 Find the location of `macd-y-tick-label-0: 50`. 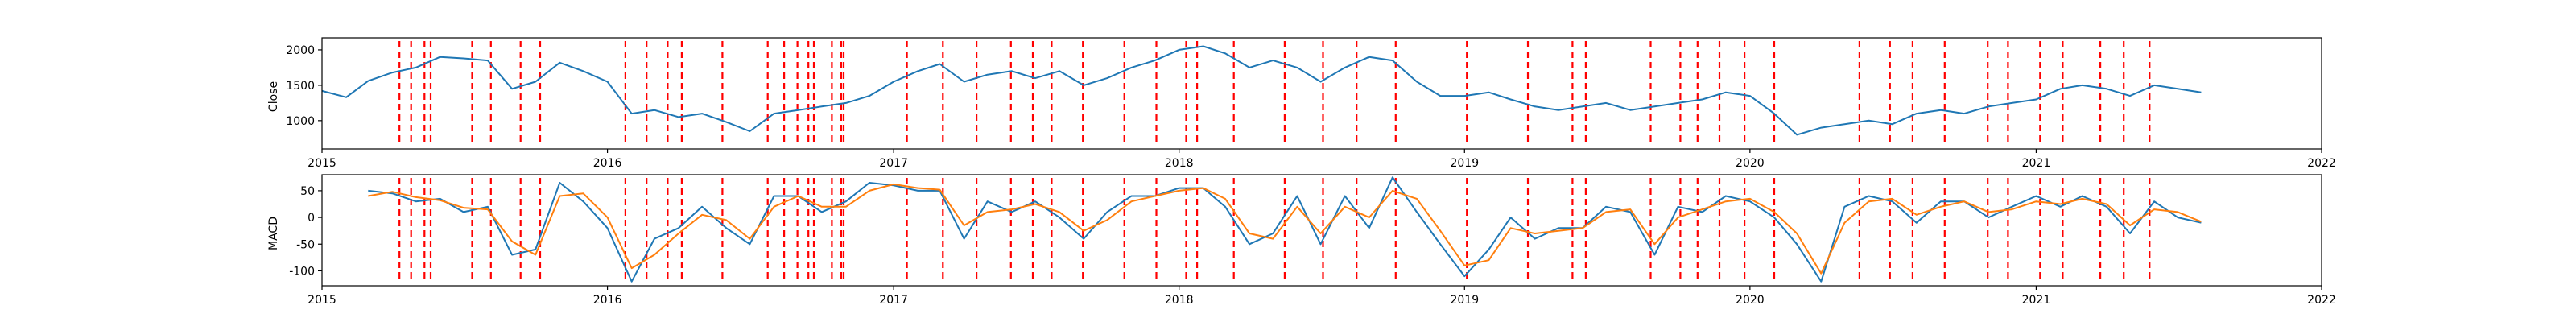

macd-y-tick-label-0: 50 is located at coordinates (307, 191).